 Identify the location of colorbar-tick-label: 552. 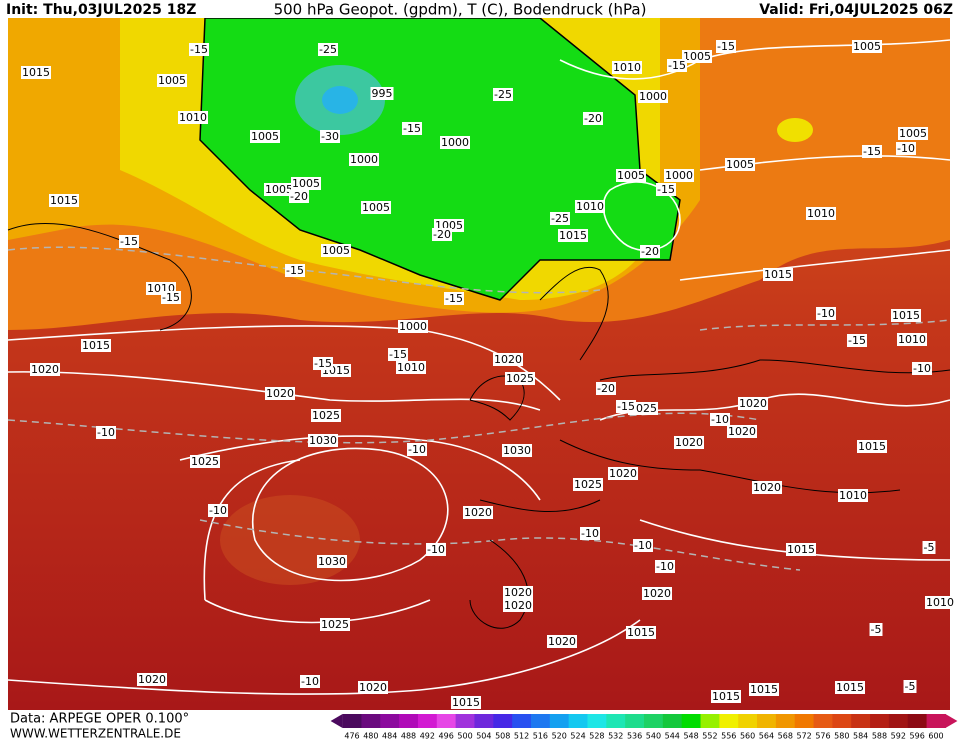
(709, 736).